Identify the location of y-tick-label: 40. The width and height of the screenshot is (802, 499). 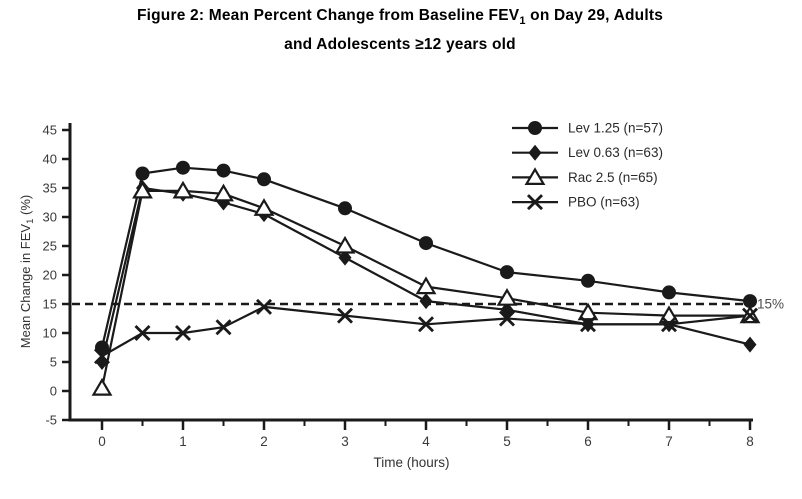
(50, 159).